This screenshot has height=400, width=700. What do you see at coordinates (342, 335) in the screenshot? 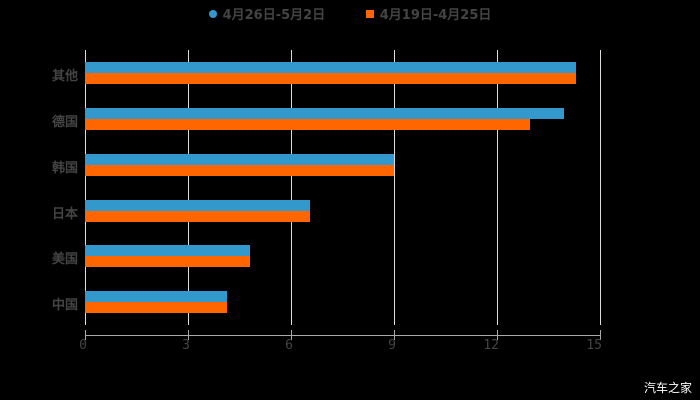
I see `x-axis` at bounding box center [342, 335].